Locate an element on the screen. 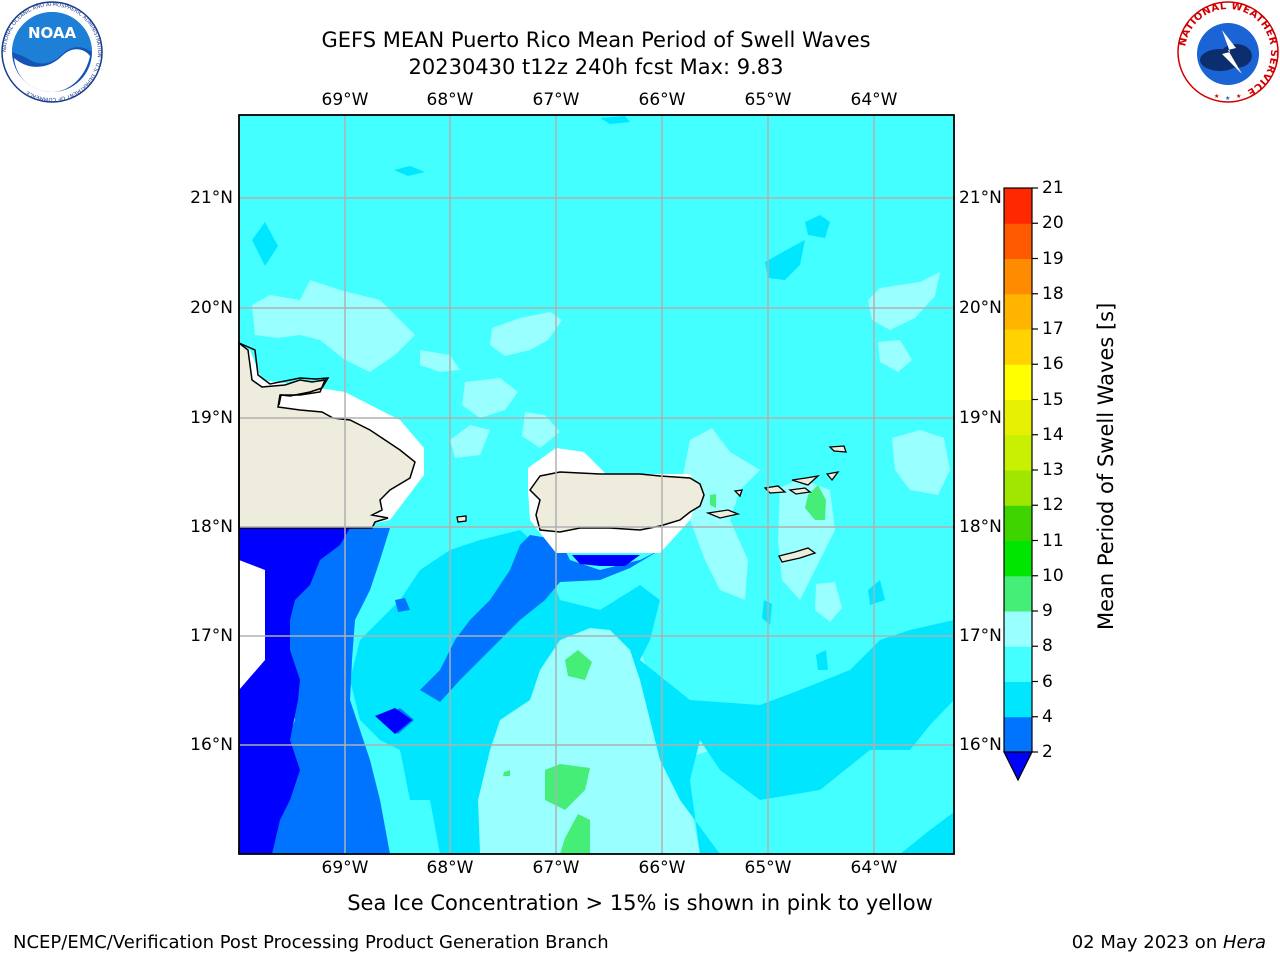 This screenshot has width=1280, height=960. colorbar-tick-label: 14 is located at coordinates (1053, 434).